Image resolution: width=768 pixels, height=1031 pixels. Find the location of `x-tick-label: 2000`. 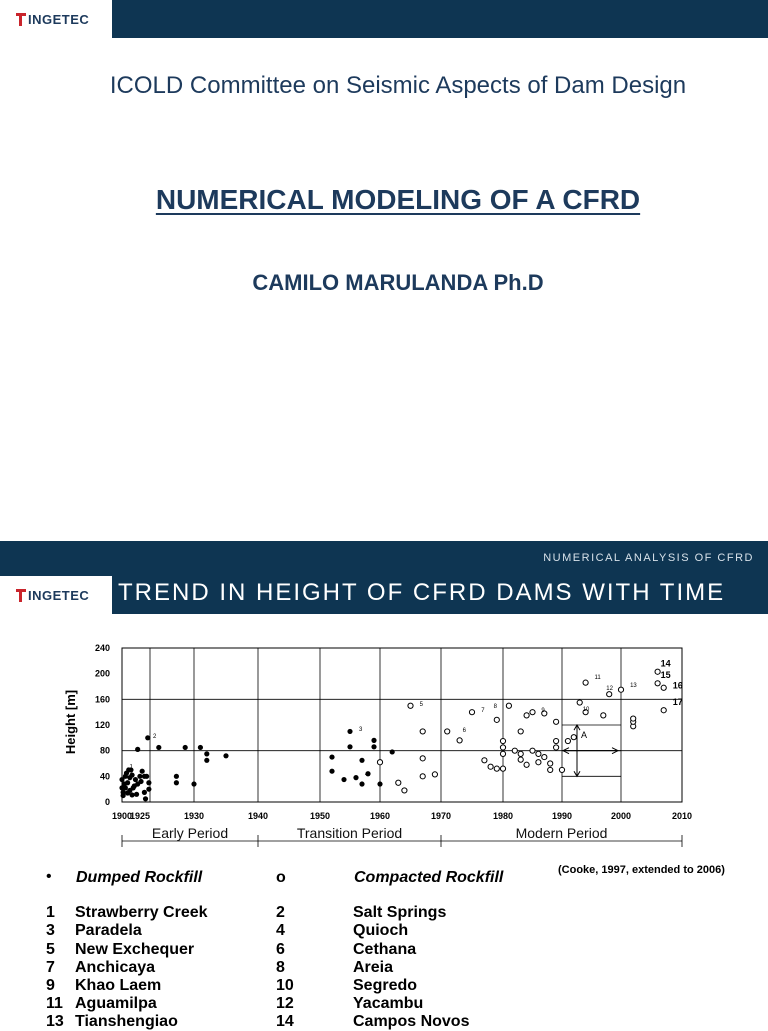

x-tick-label: 2000 is located at coordinates (621, 816).